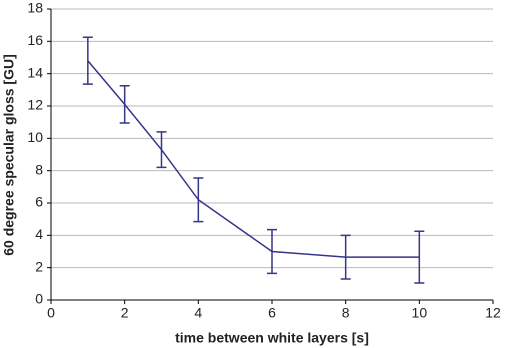 This screenshot has width=507, height=348. I want to click on y-tick-label: 2, so click(39, 266).